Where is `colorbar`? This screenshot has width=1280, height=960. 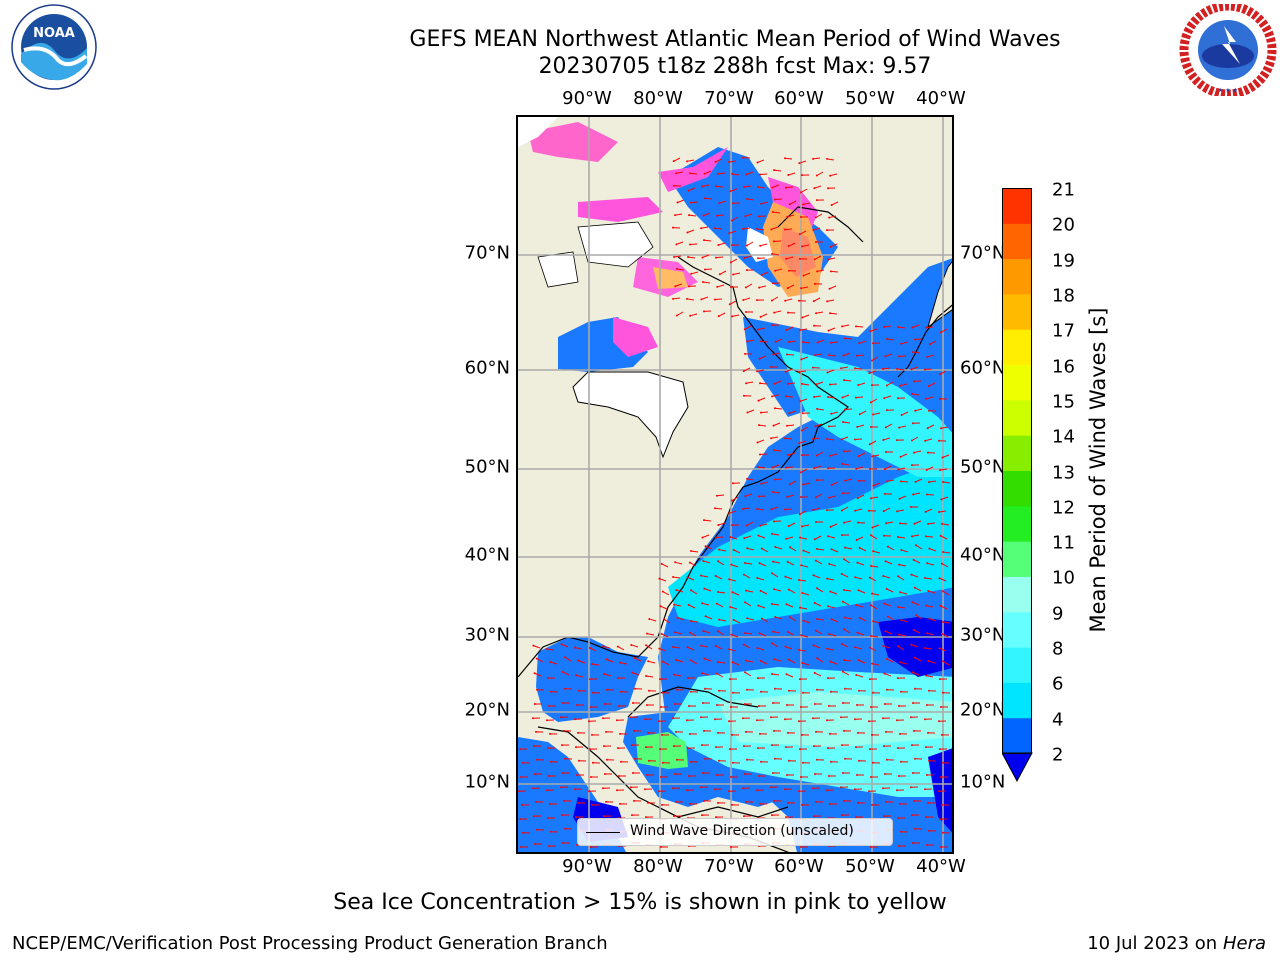 colorbar is located at coordinates (1017, 485).